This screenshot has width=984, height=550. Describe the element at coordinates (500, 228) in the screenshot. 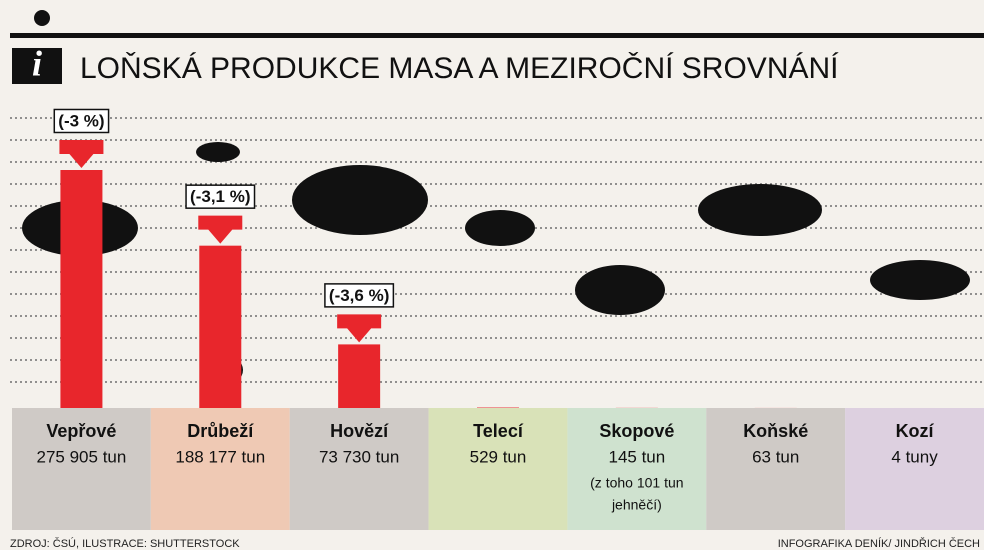

I see `calf` at that location.